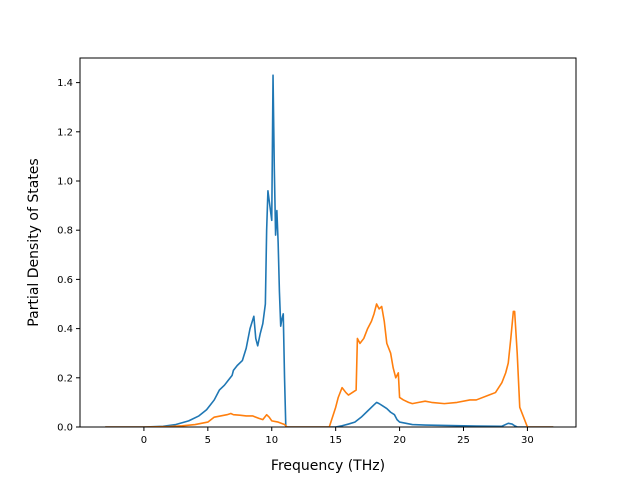 The image size is (640, 480). I want to click on x-tick-label: 30, so click(527, 440).